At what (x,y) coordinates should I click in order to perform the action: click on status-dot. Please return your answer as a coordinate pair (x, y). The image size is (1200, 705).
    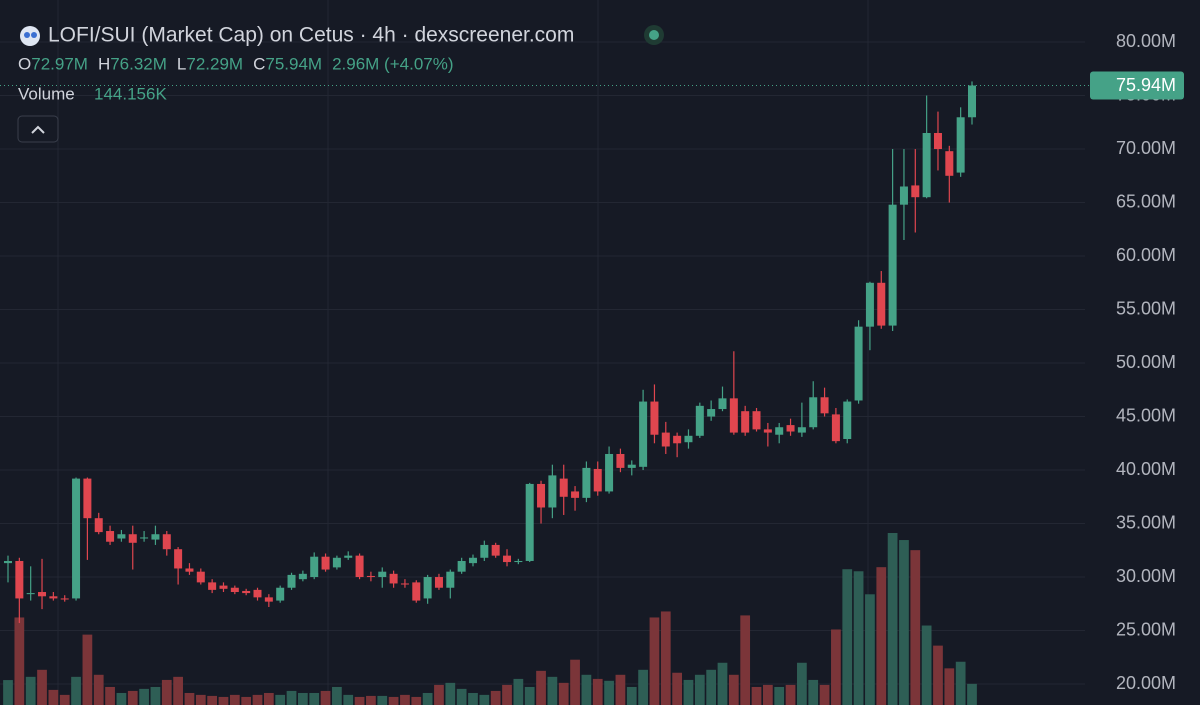
    Looking at the image, I should click on (654, 35).